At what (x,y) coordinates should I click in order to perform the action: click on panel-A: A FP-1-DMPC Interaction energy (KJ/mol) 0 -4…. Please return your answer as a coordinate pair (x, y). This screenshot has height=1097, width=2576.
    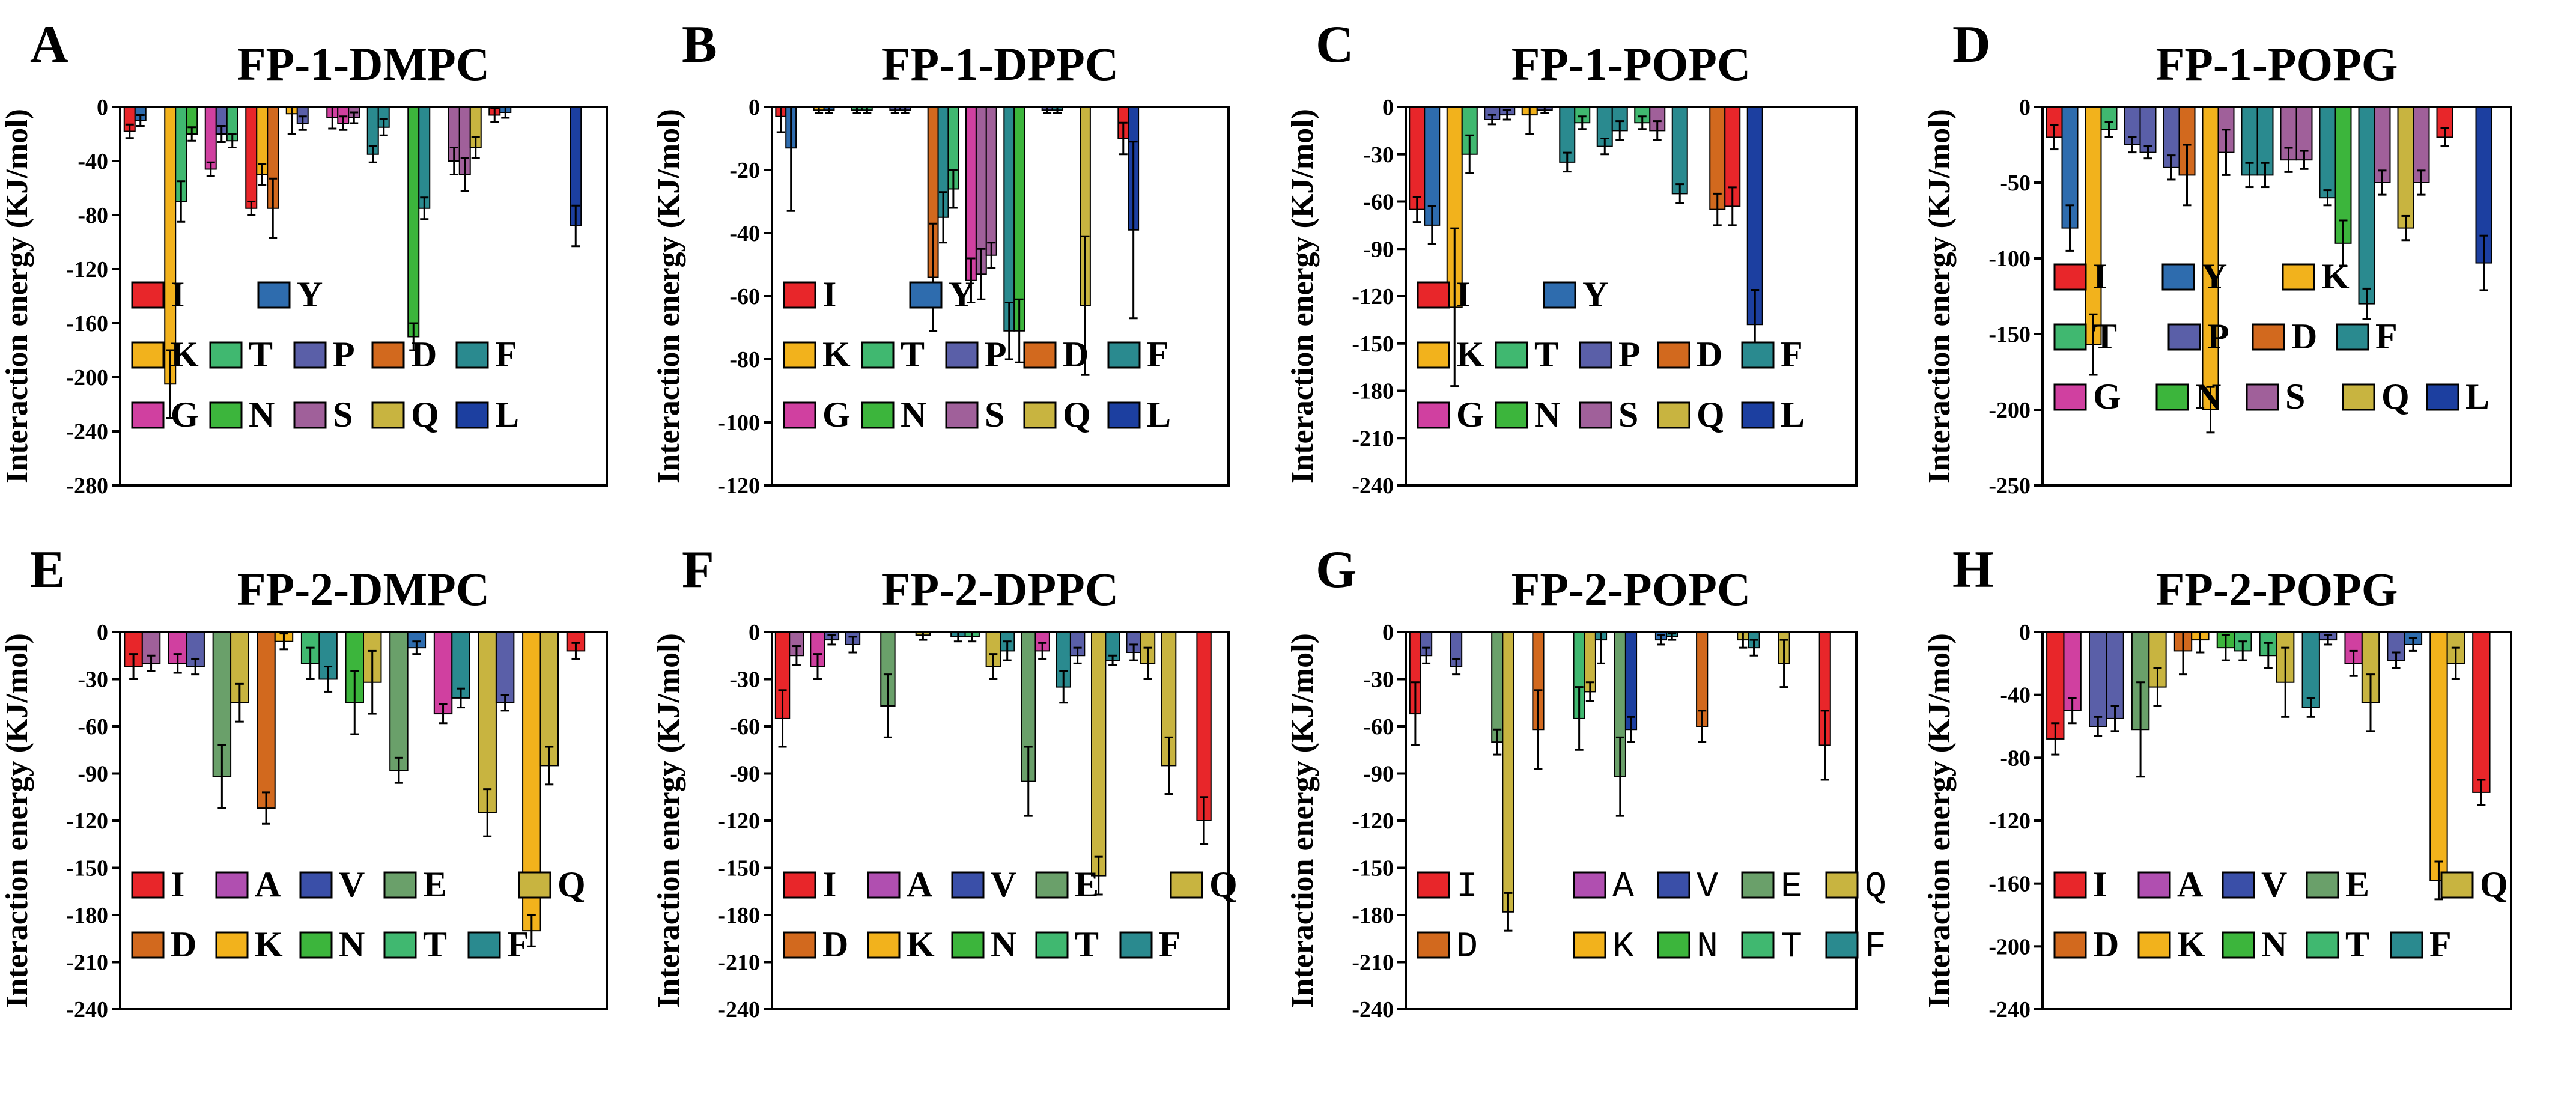
    Looking at the image, I should click on (304, 257).